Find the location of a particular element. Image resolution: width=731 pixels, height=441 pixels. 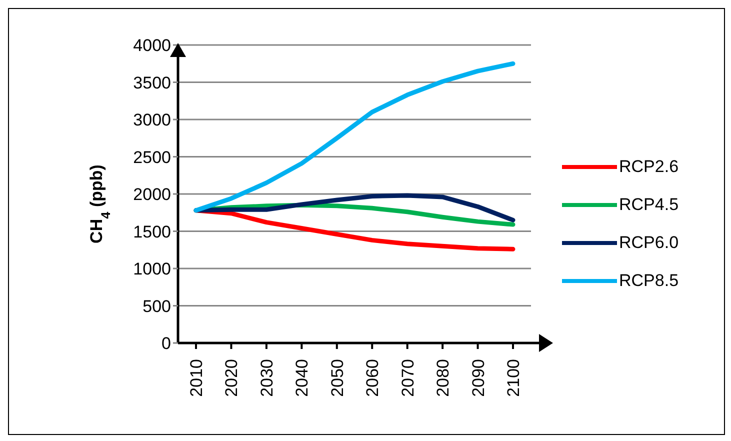

y-tick-label: 1500 is located at coordinates (152, 232).